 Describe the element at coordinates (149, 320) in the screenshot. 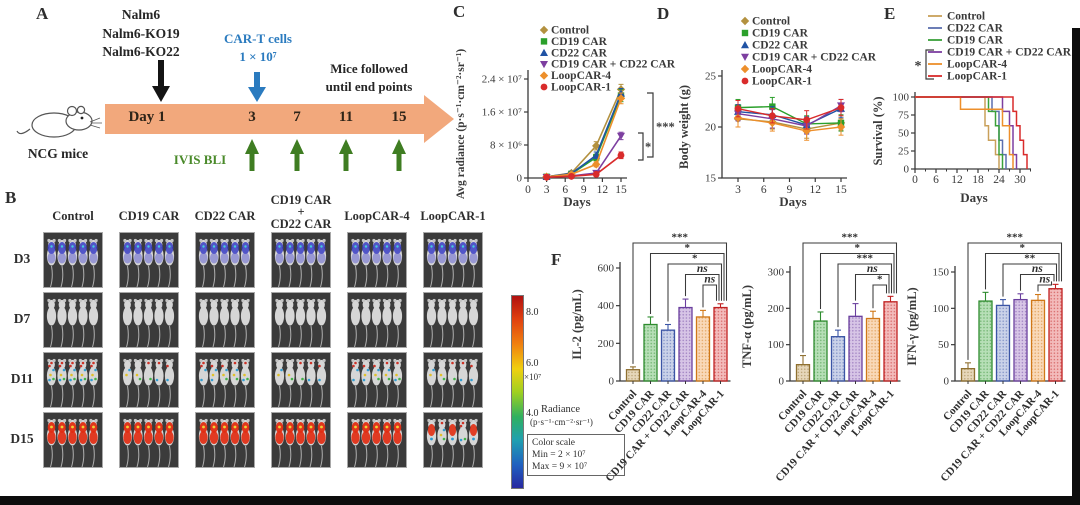

I see `mice-cell-D7-col2` at that location.